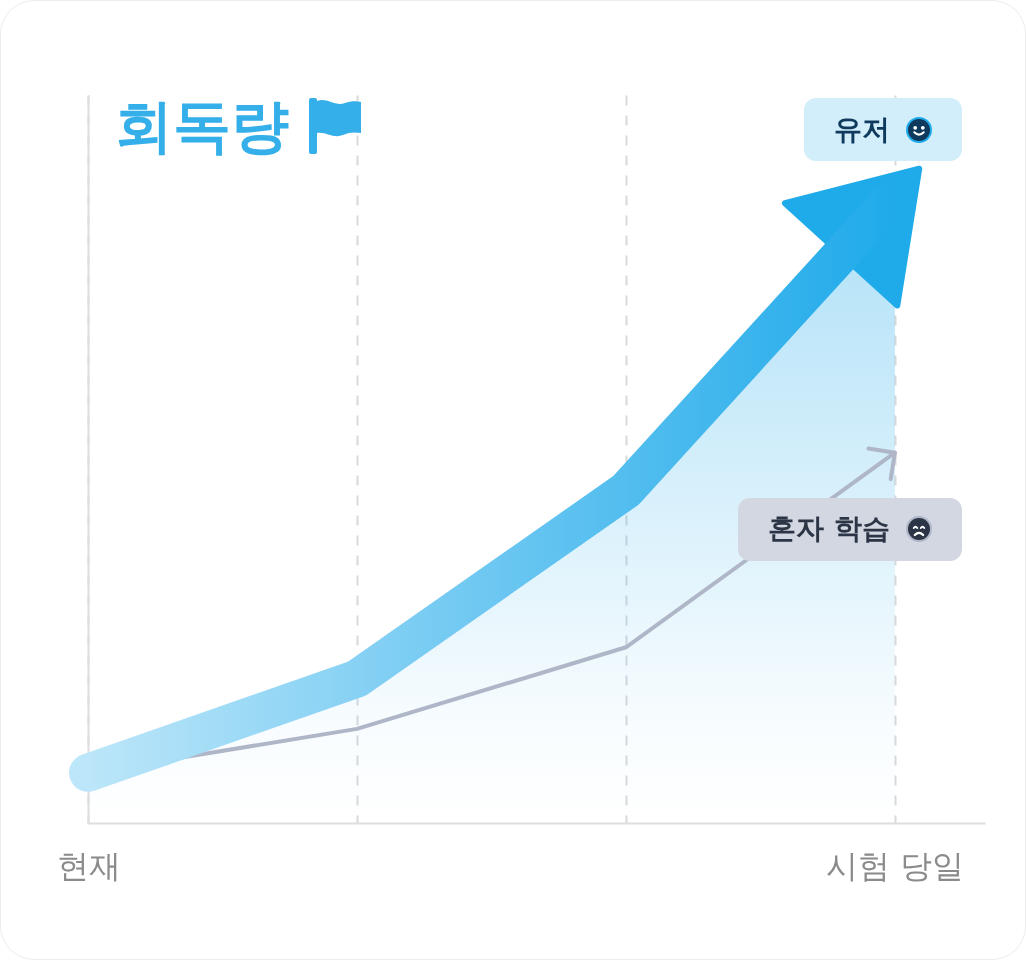 This screenshot has width=1026, height=960. What do you see at coordinates (202, 126) in the screenshot?
I see `chart-title: 회독량` at bounding box center [202, 126].